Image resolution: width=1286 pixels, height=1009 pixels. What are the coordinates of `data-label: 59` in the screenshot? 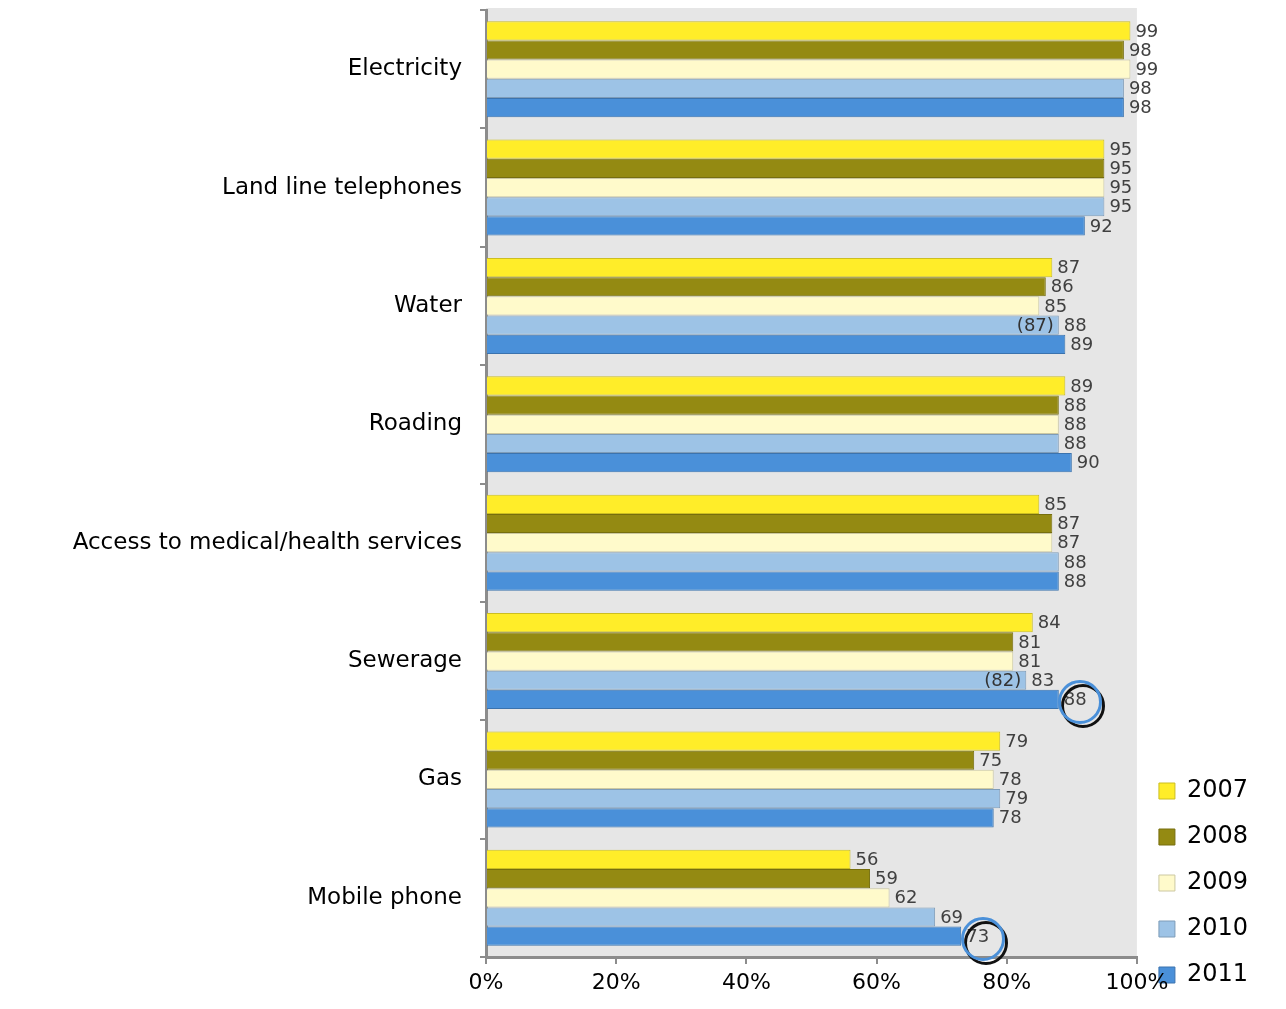 It's located at (886, 878).